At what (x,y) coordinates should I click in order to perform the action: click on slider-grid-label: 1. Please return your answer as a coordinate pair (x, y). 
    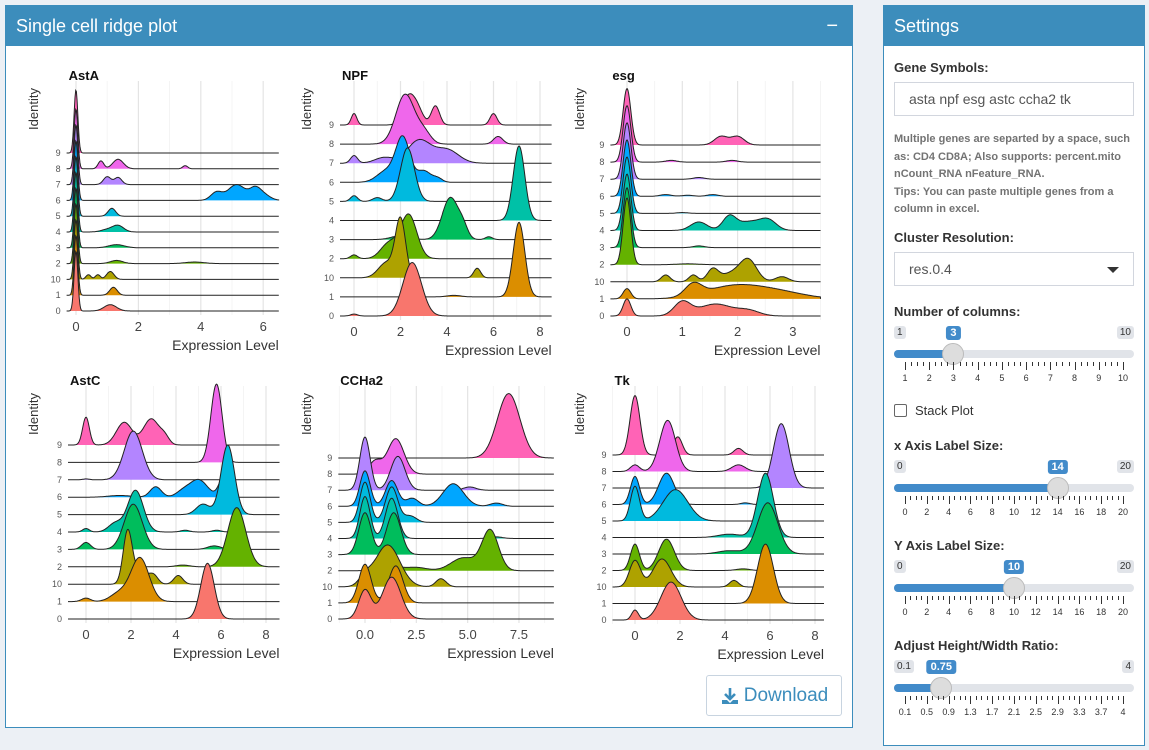
    Looking at the image, I should click on (905, 378).